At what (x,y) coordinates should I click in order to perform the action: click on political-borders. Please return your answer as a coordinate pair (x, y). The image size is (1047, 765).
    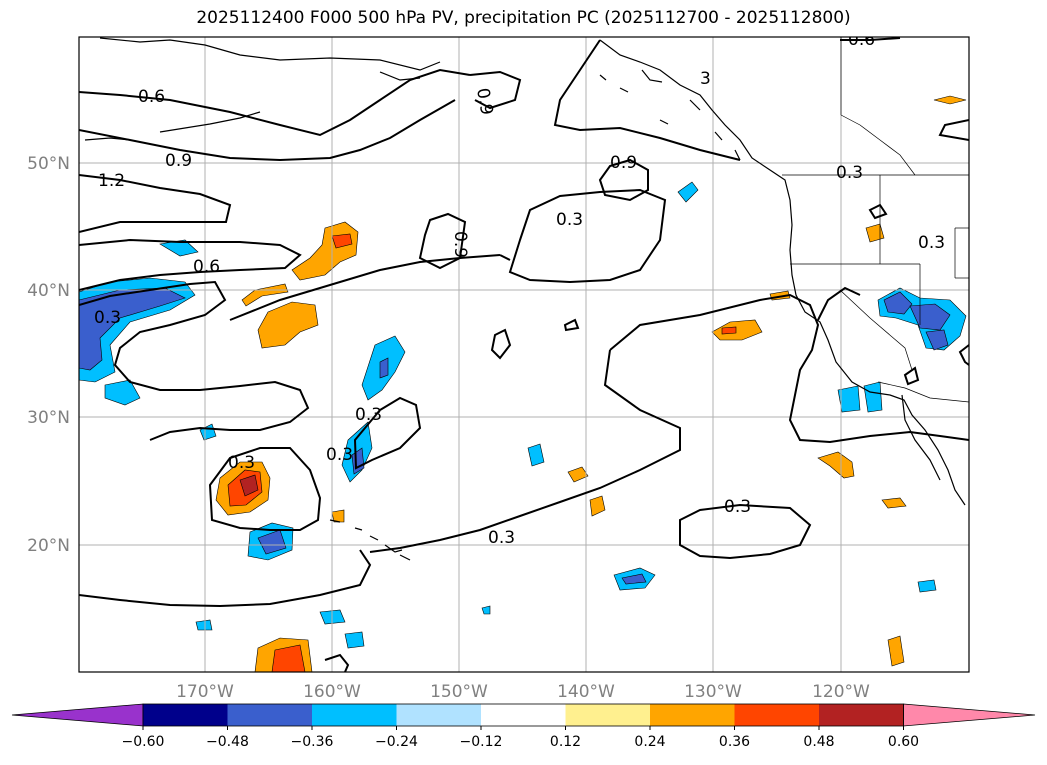
    Looking at the image, I should click on (875, 220).